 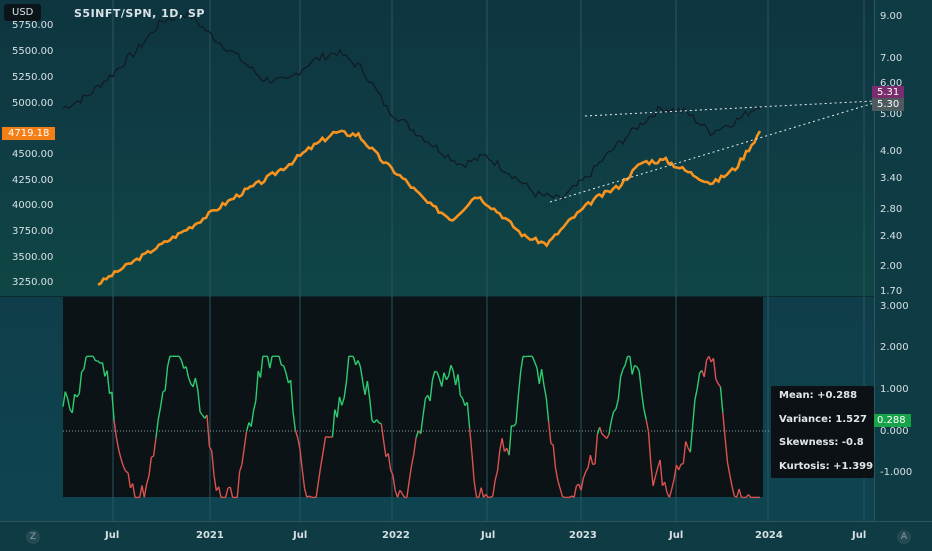 I want to click on left-tick: 3250.00, so click(x=32, y=282).